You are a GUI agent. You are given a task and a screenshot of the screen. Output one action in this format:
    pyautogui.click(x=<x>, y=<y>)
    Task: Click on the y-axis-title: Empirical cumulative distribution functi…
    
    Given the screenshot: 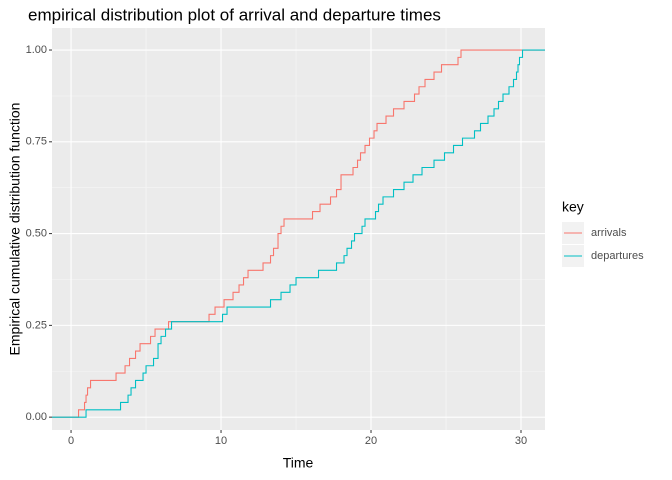 What is the action you would take?
    pyautogui.click(x=15, y=229)
    